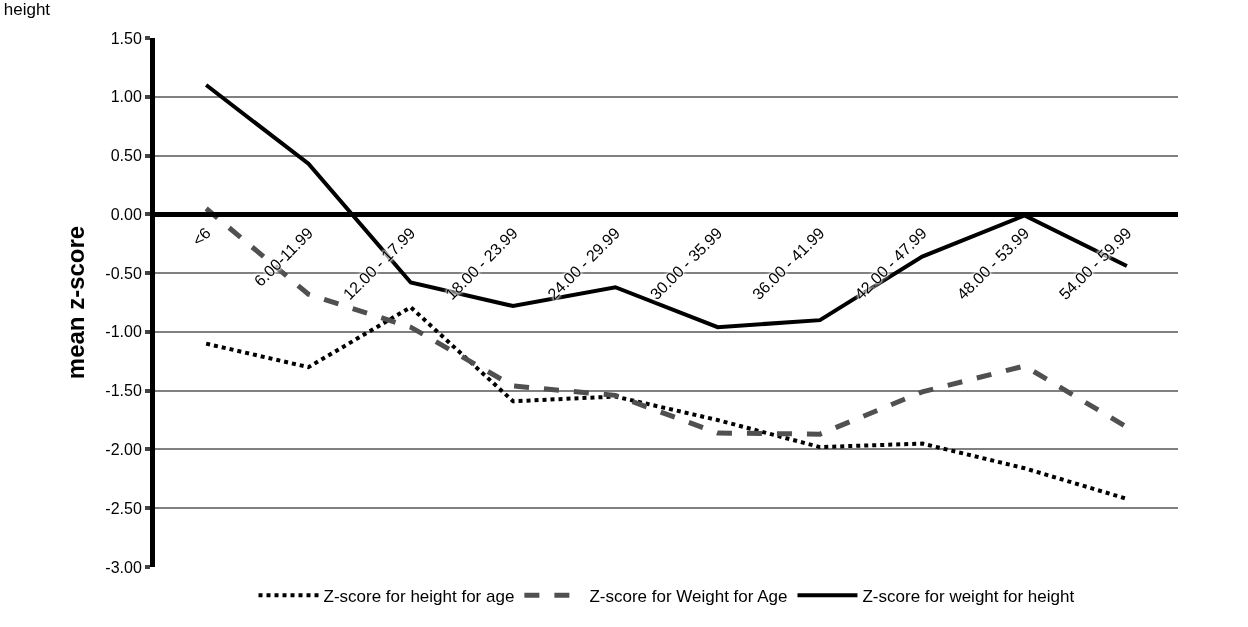 The image size is (1248, 627). Describe the element at coordinates (123, 391) in the screenshot. I see `y-tick-label: -1.50` at that location.